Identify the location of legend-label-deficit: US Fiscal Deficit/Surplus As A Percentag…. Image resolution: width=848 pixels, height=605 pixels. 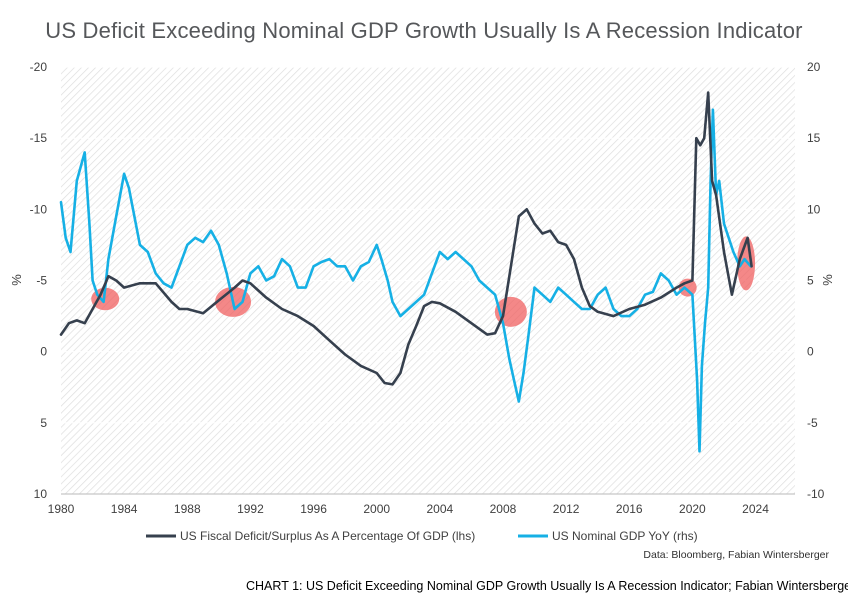
(327, 536).